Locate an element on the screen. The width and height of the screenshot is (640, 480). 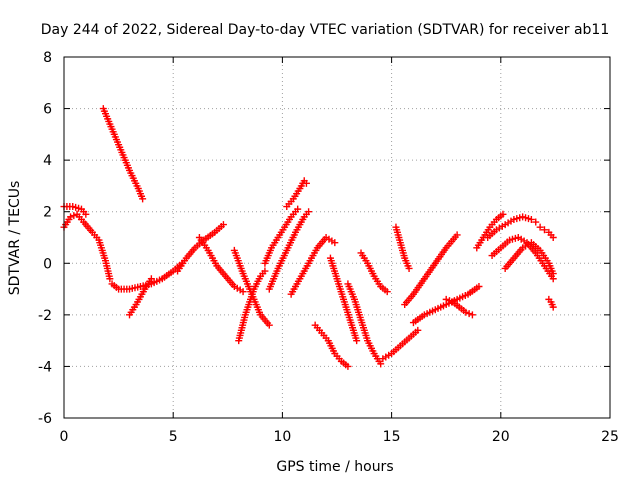
y-tick-label: -2 is located at coordinates (45, 316).